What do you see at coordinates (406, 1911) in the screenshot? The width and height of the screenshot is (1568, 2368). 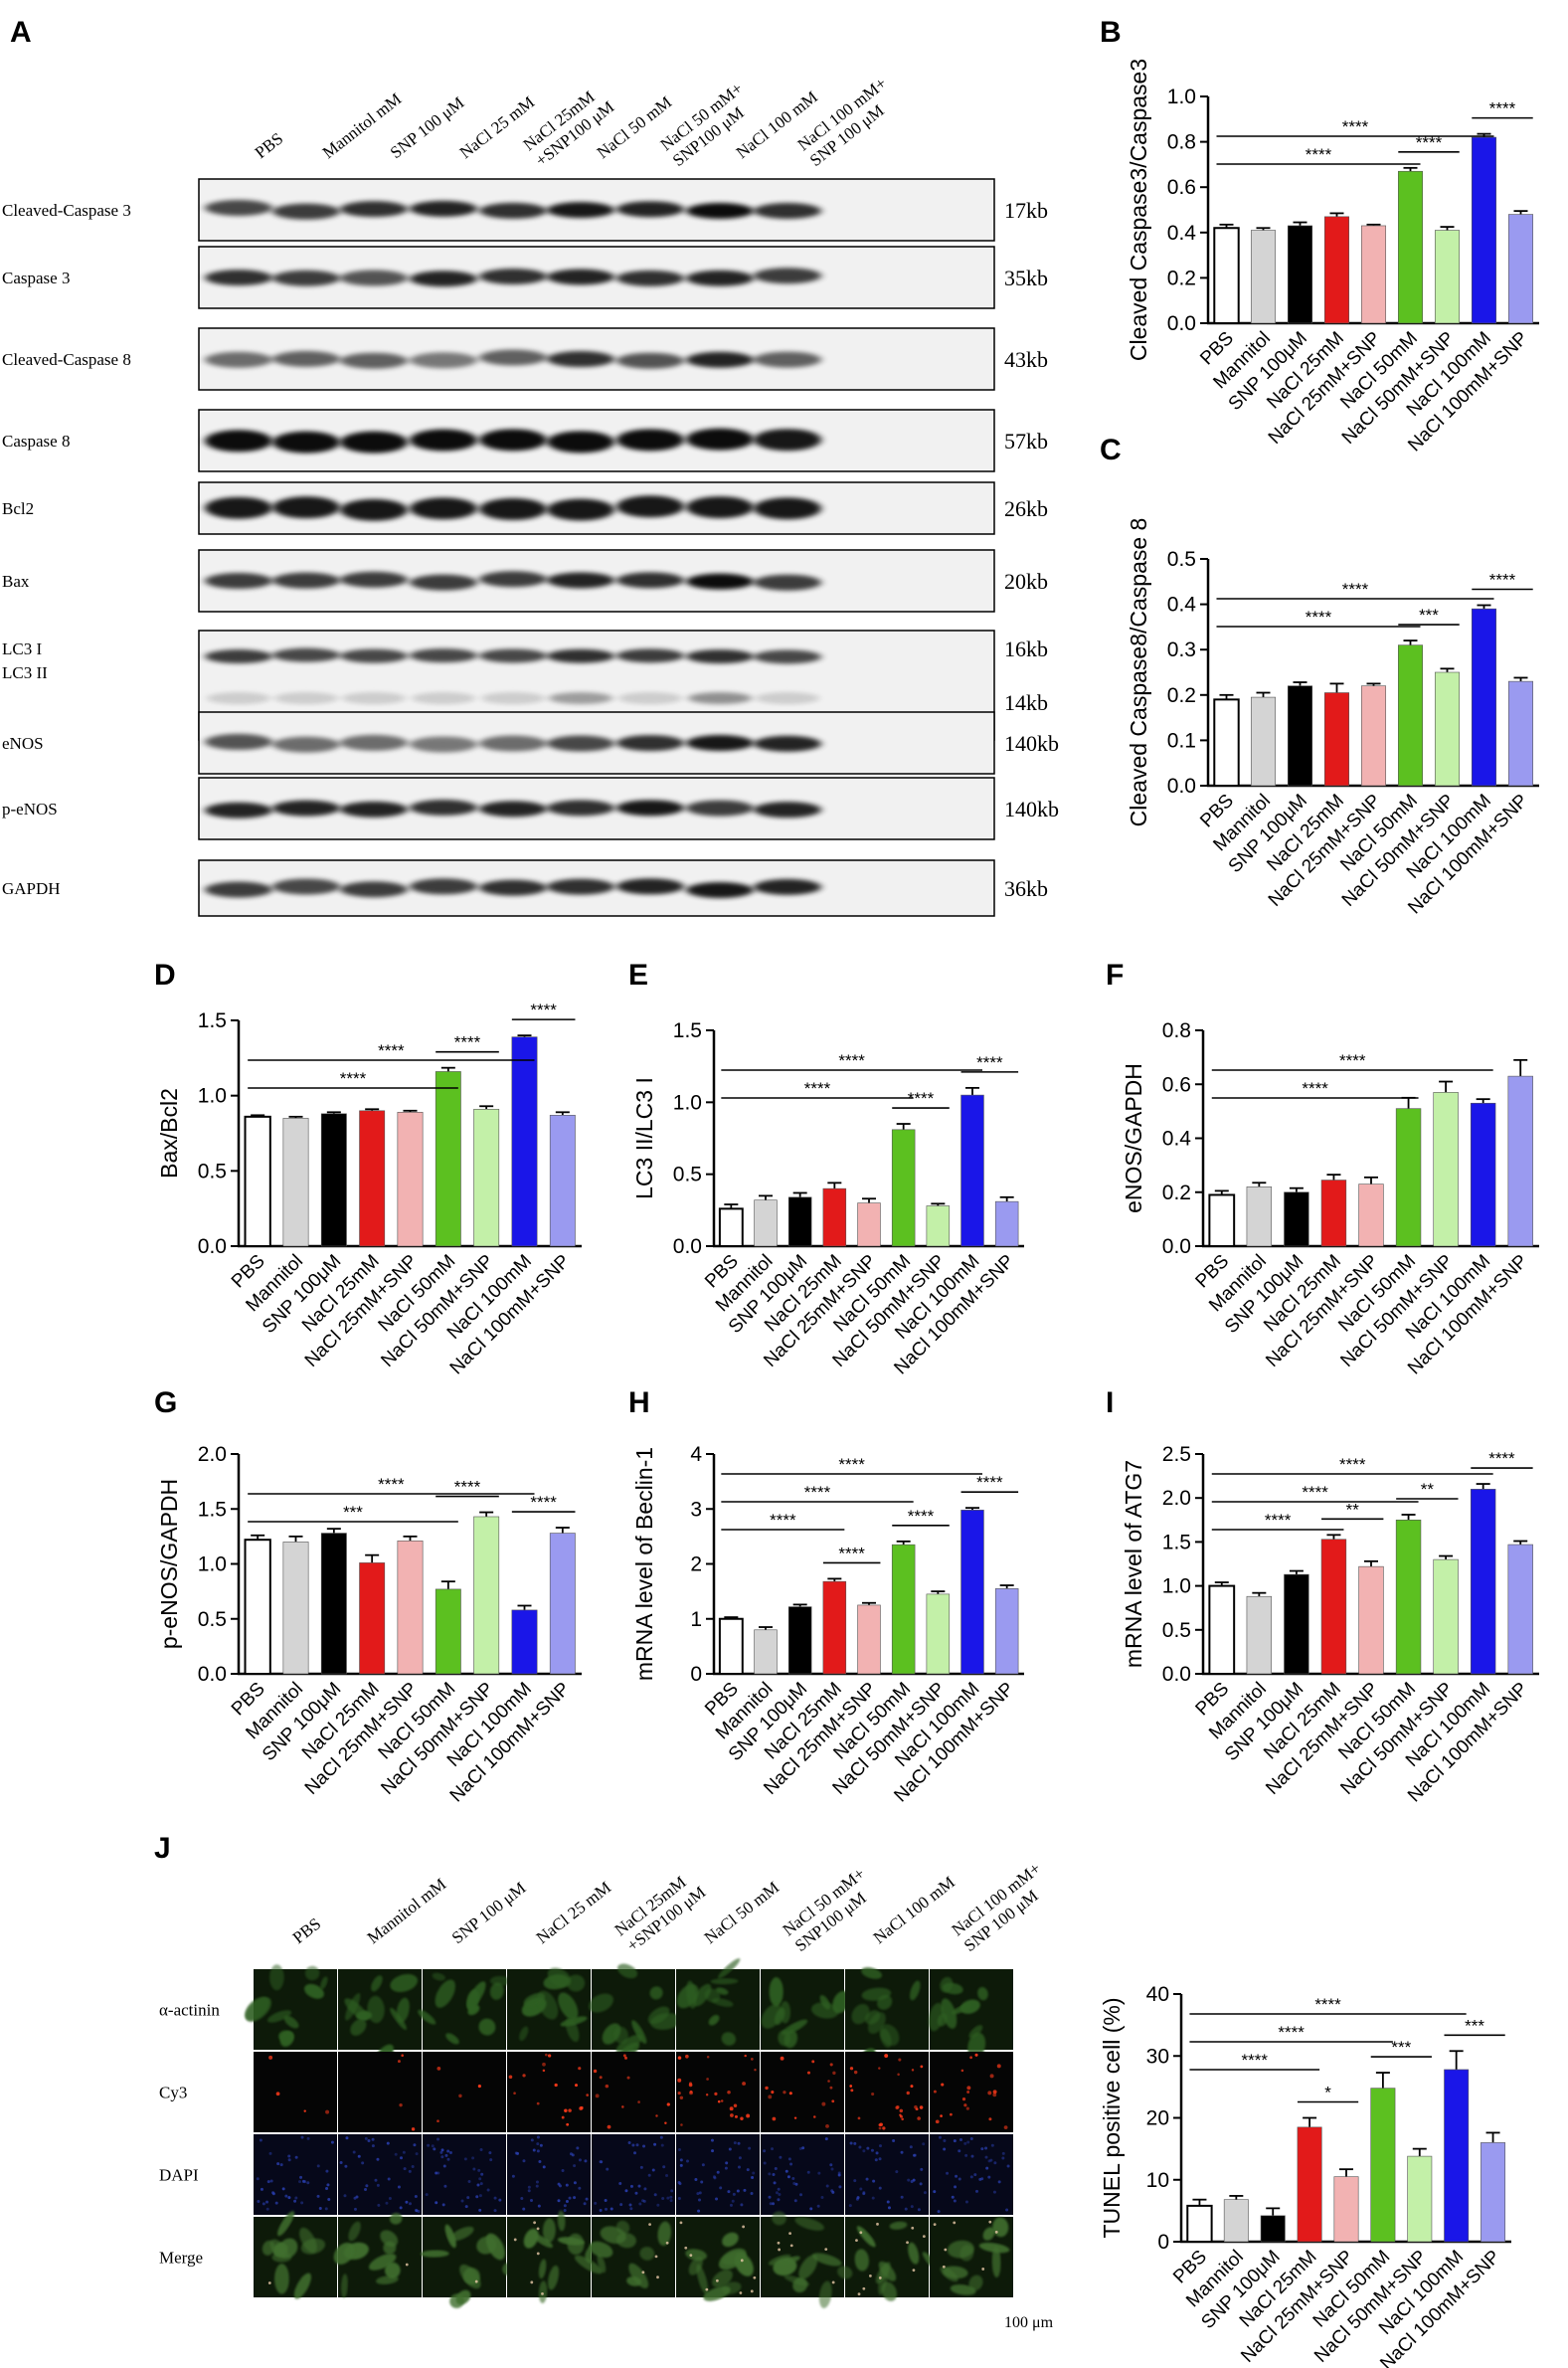 I see `micro-lane-label-line: Mannitol mM` at bounding box center [406, 1911].